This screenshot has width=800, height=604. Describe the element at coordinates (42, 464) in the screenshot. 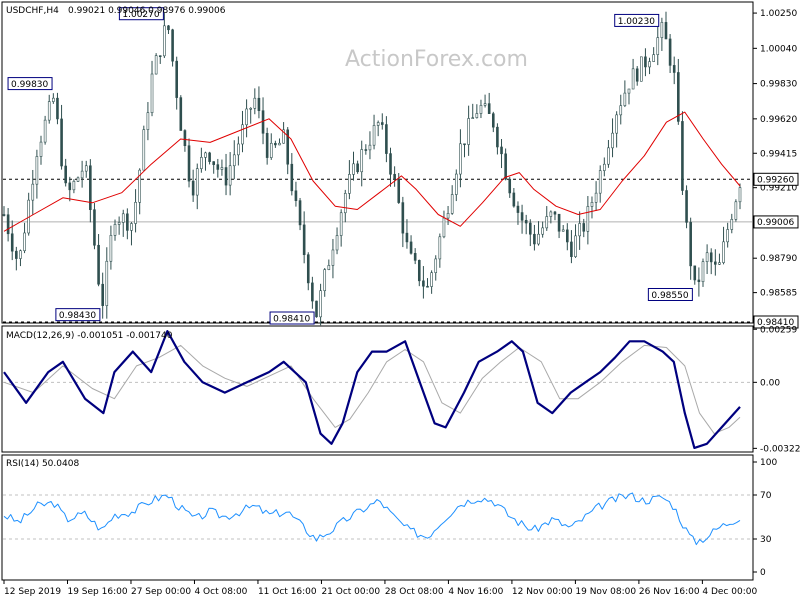

I see `rsi-title: RSI(14) 50.0408` at that location.